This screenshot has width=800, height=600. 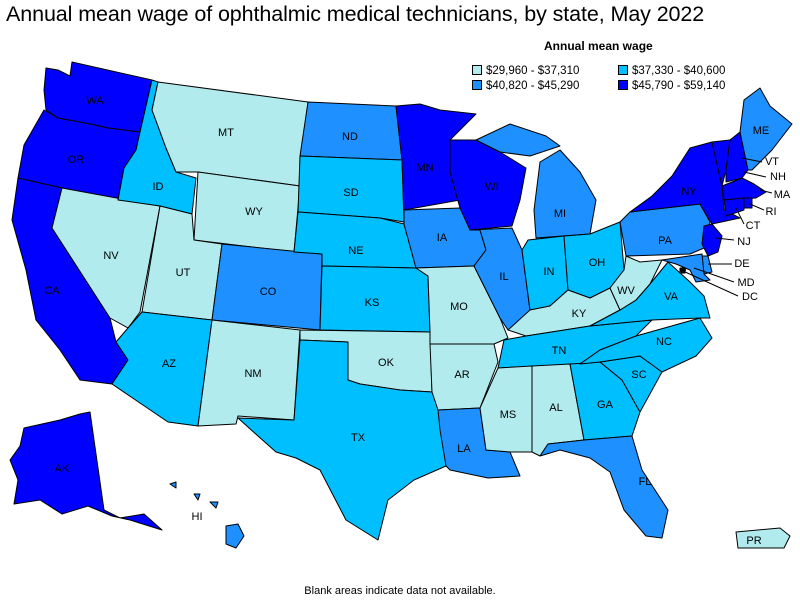 I want to click on label-ks: KS, so click(x=372, y=303).